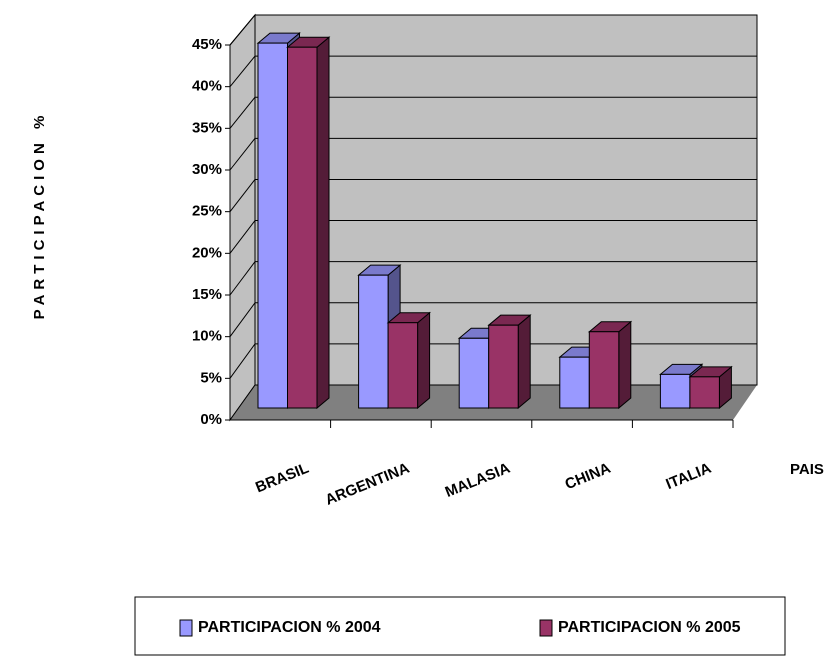 This screenshot has width=836, height=670. What do you see at coordinates (807, 469) in the screenshot?
I see `x-axis-title: PAIS` at bounding box center [807, 469].